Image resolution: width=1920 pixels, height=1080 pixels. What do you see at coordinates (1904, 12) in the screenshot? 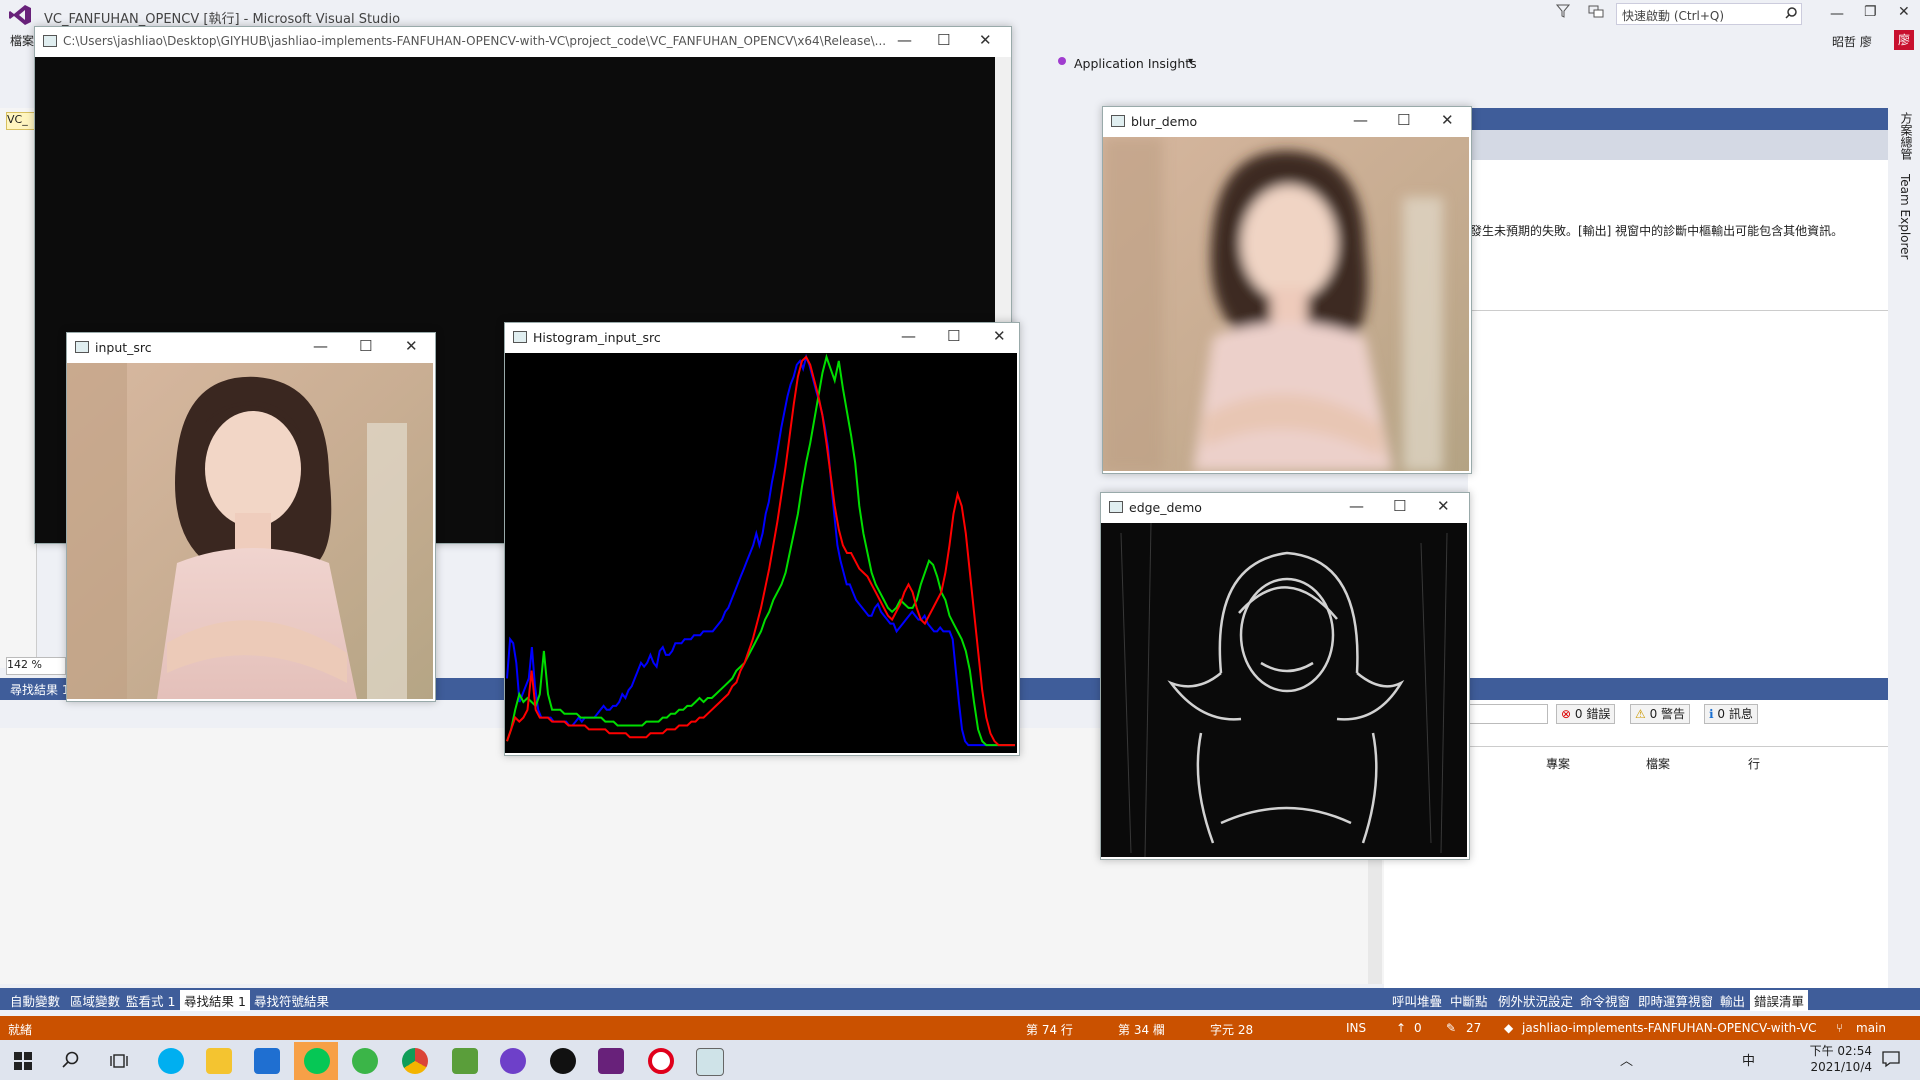
I see `close-button: ✕` at bounding box center [1904, 12].